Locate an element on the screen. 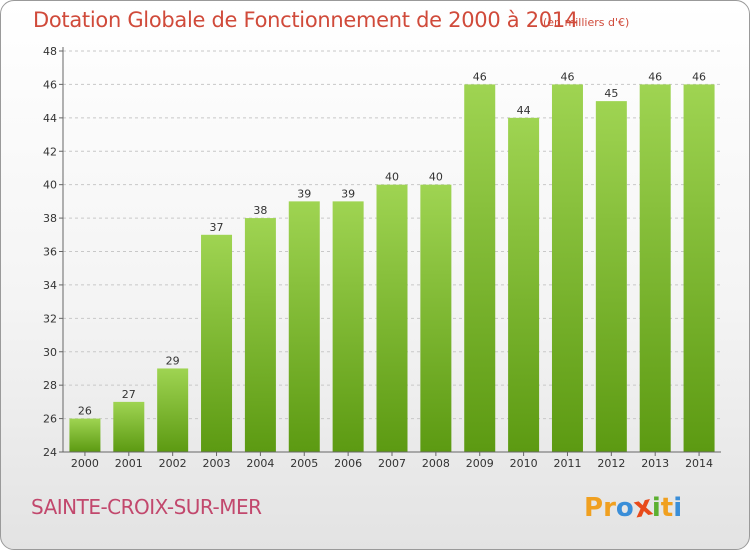  data-label: 38 is located at coordinates (260, 210).